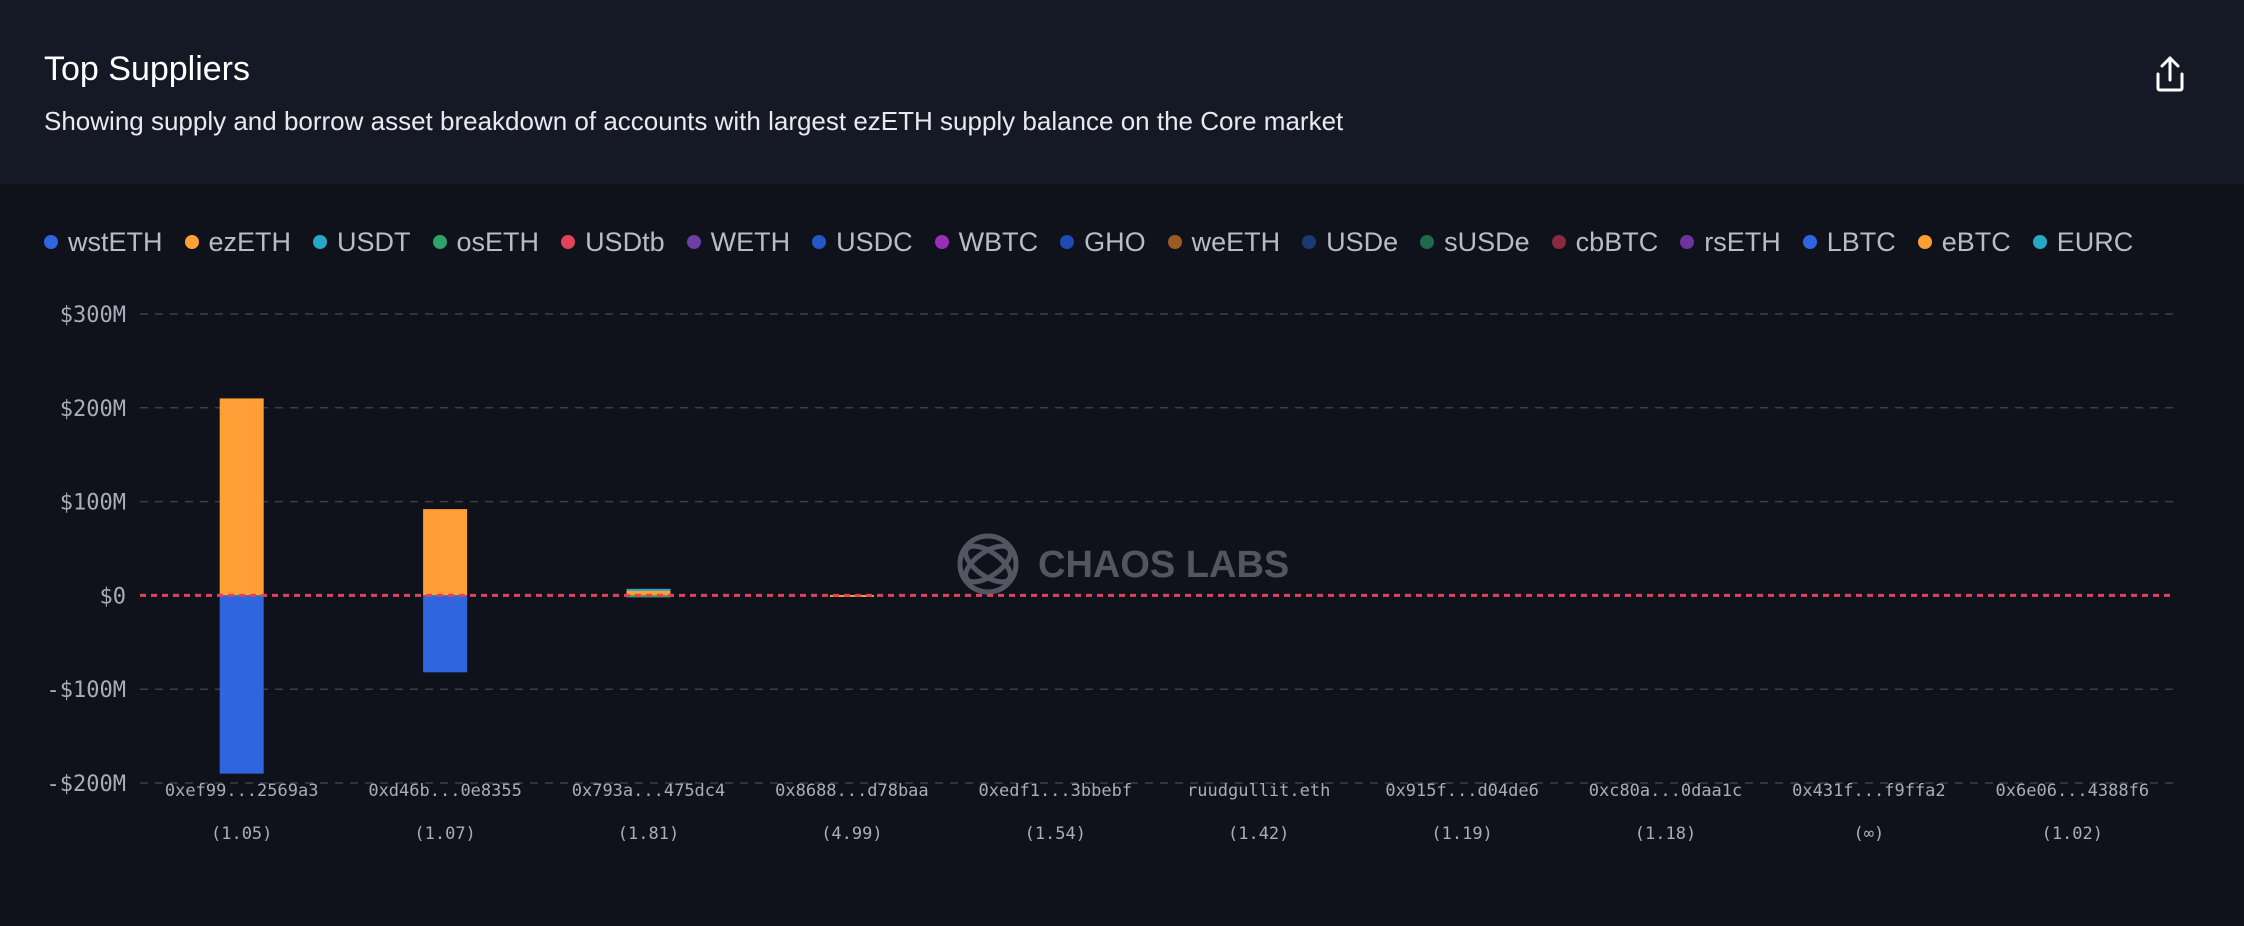 The height and width of the screenshot is (926, 2244). Describe the element at coordinates (115, 241) in the screenshot. I see `legend-label: wstETH` at that location.